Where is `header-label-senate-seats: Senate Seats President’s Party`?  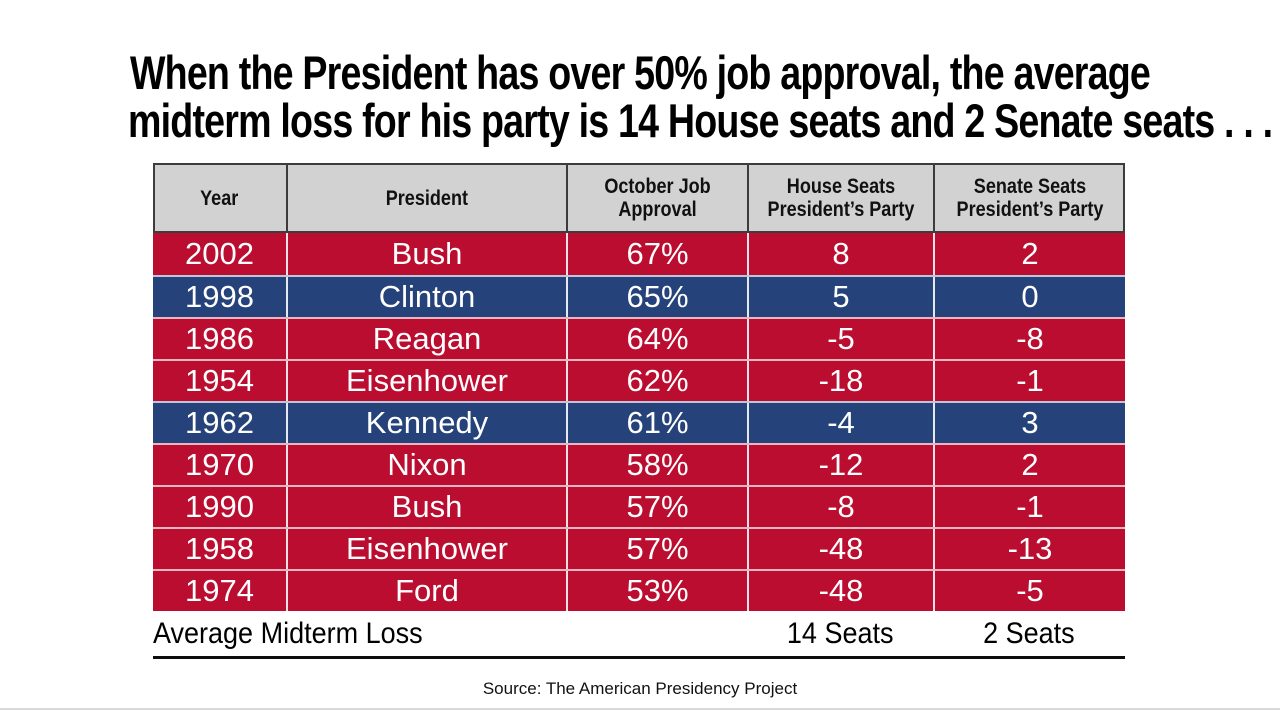 header-label-senate-seats: Senate Seats President’s Party is located at coordinates (1030, 198).